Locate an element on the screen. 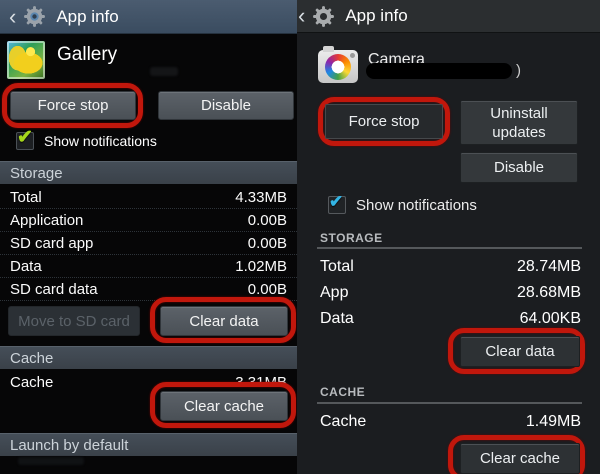  gallery-app-icon is located at coordinates (26, 60).